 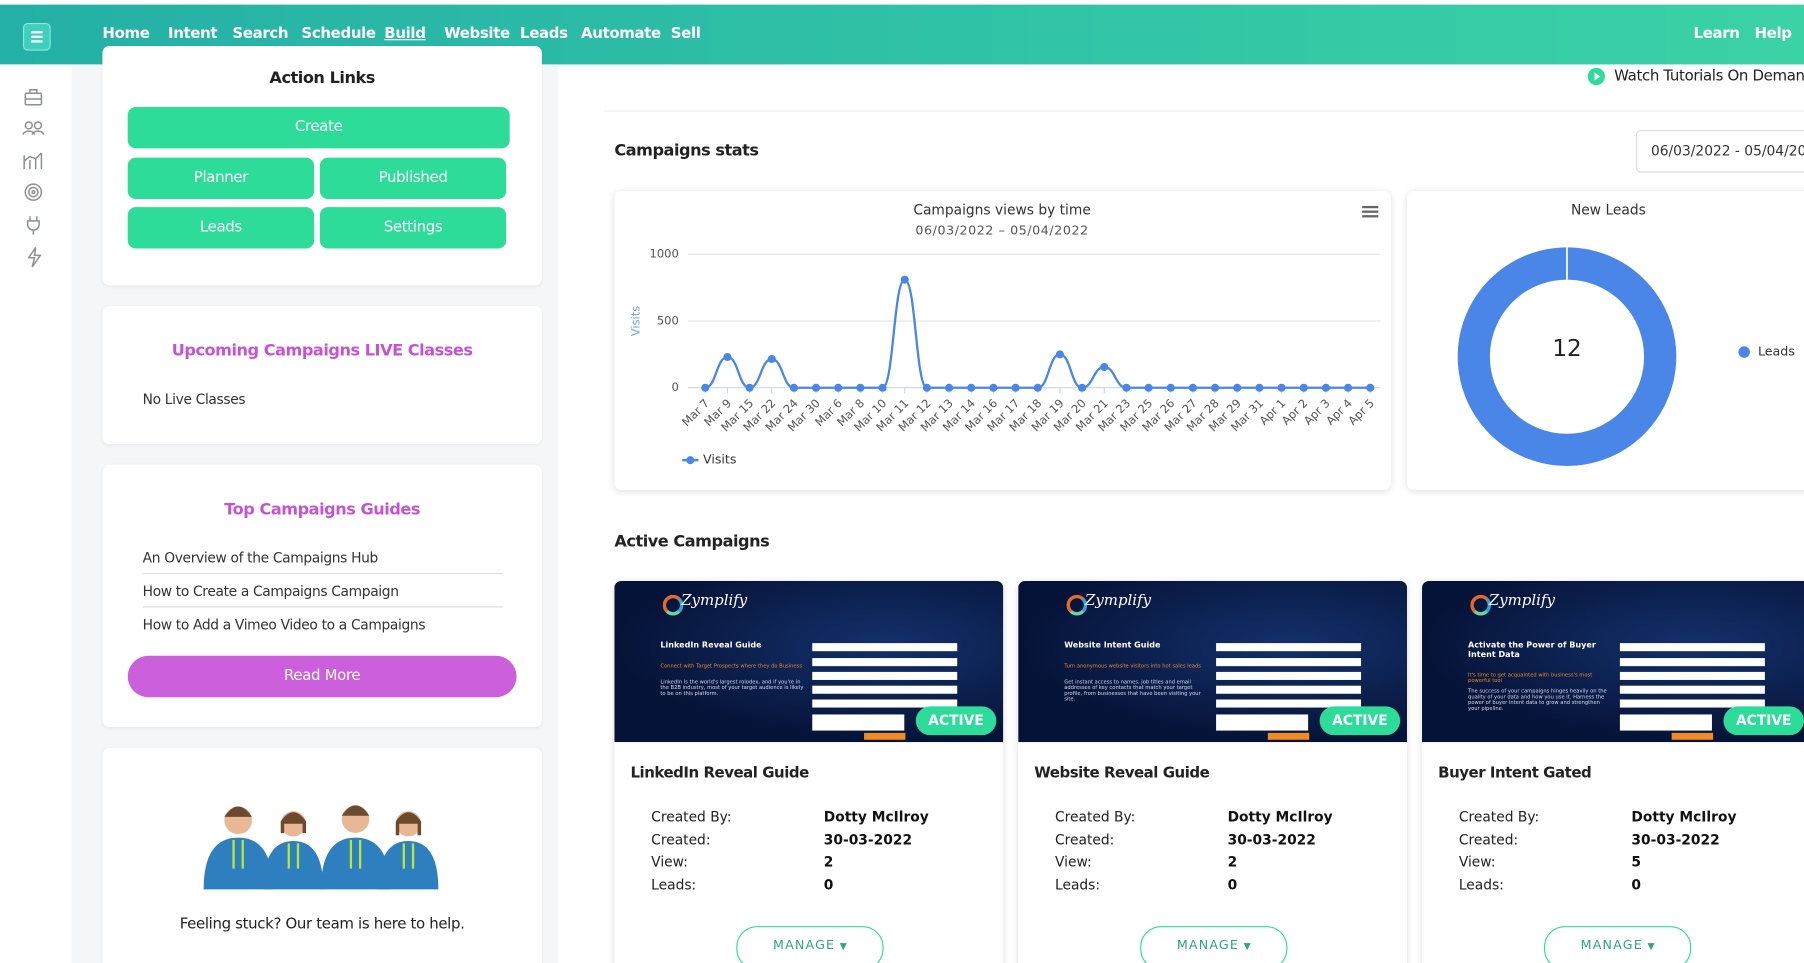 What do you see at coordinates (322, 509) in the screenshot?
I see `card-title: Top Campaigns Guides` at bounding box center [322, 509].